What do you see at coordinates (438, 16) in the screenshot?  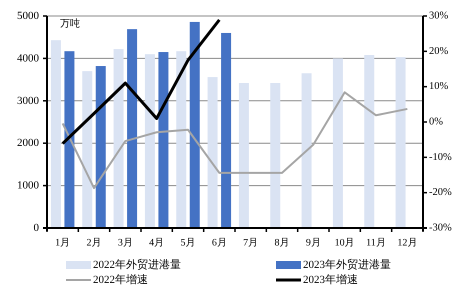 I see `y2-tick-label: 30%` at bounding box center [438, 16].